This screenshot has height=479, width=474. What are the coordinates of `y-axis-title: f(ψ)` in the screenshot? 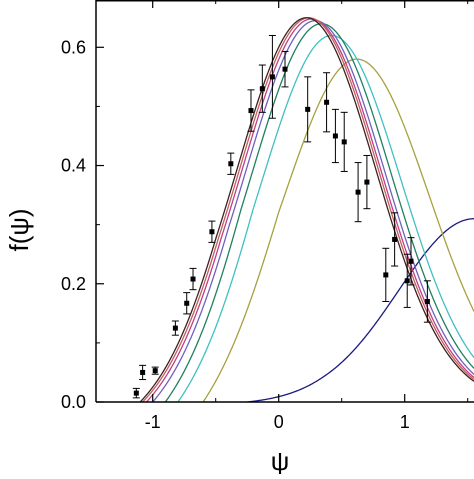 It's located at (19, 229).